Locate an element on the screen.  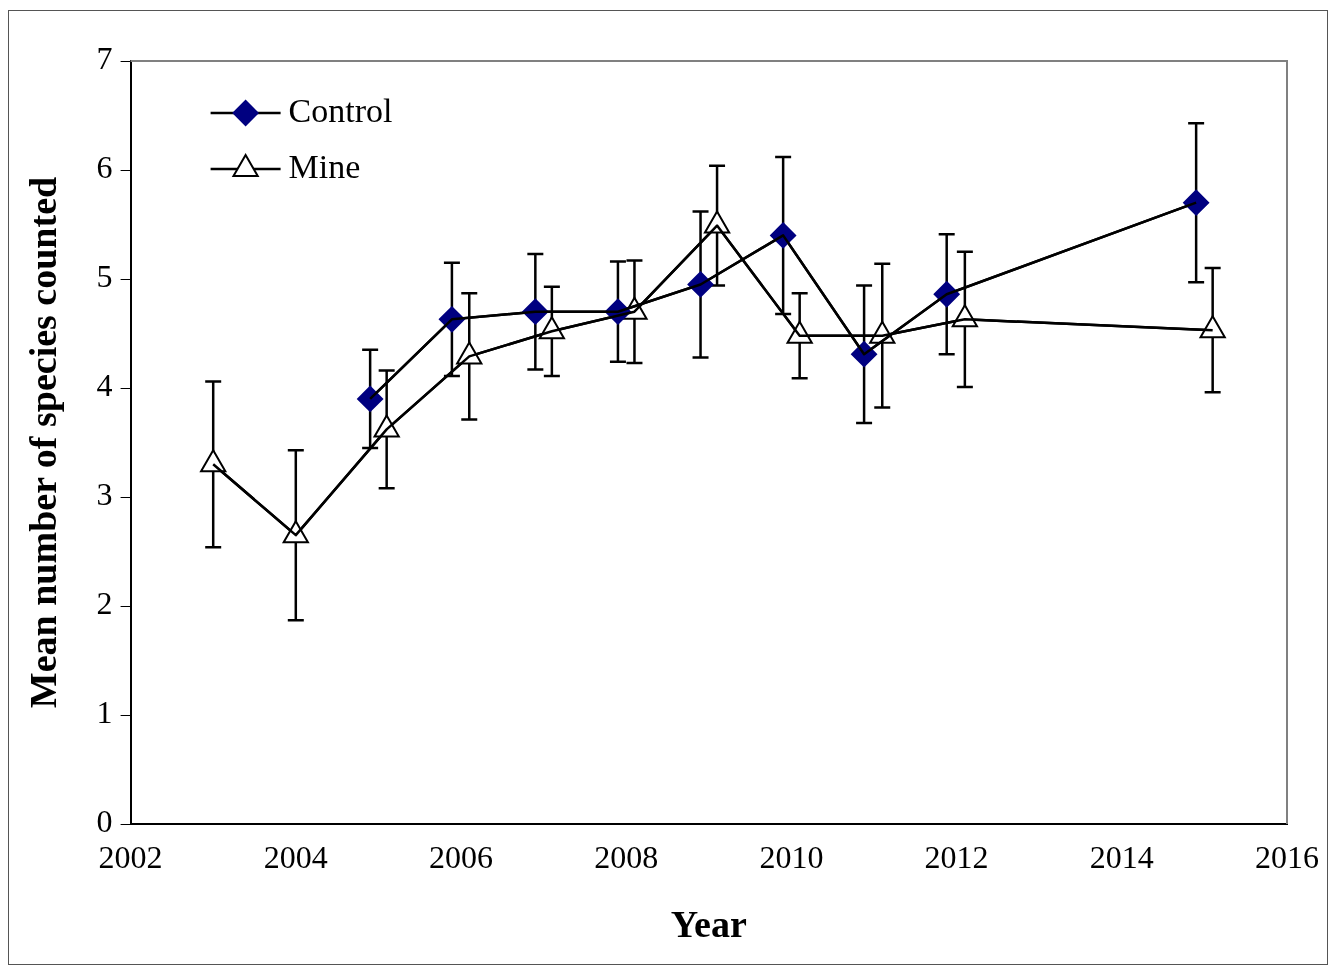
x-axis-title: Year is located at coordinates (708, 924).